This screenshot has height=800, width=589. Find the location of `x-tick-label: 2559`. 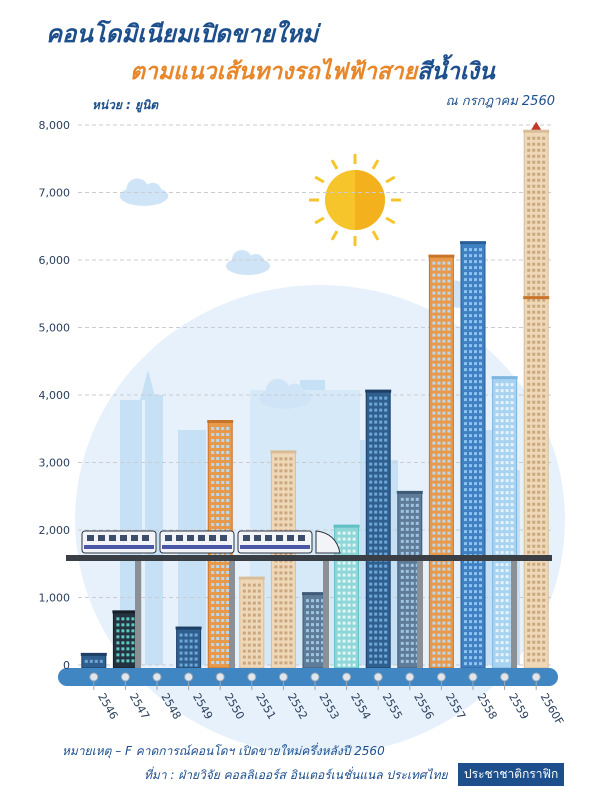

x-tick-label: 2559 is located at coordinates (518, 706).